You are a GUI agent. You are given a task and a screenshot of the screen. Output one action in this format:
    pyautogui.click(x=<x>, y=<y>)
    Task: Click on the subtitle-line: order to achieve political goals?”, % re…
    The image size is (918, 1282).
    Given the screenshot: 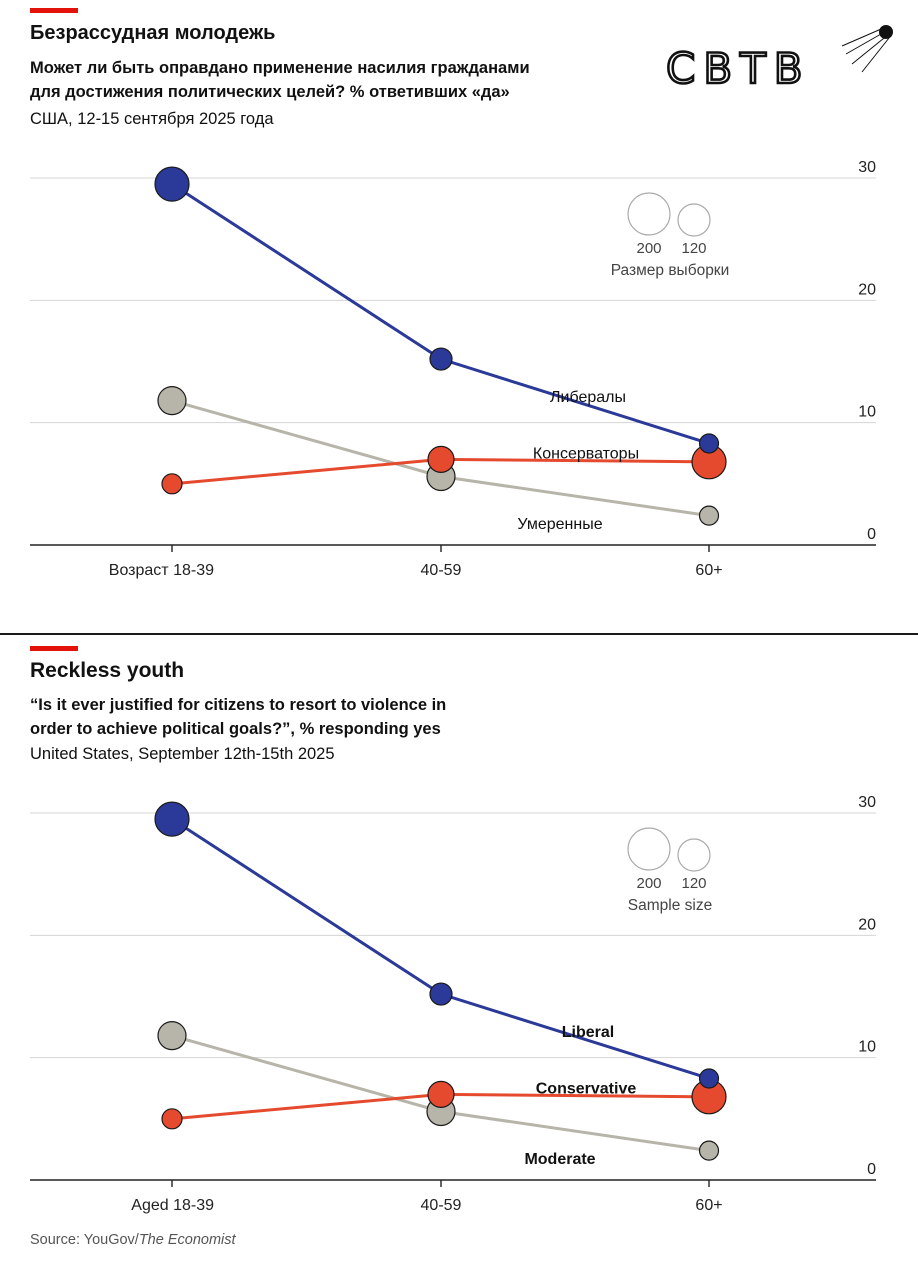 What is the action you would take?
    pyautogui.click(x=235, y=729)
    